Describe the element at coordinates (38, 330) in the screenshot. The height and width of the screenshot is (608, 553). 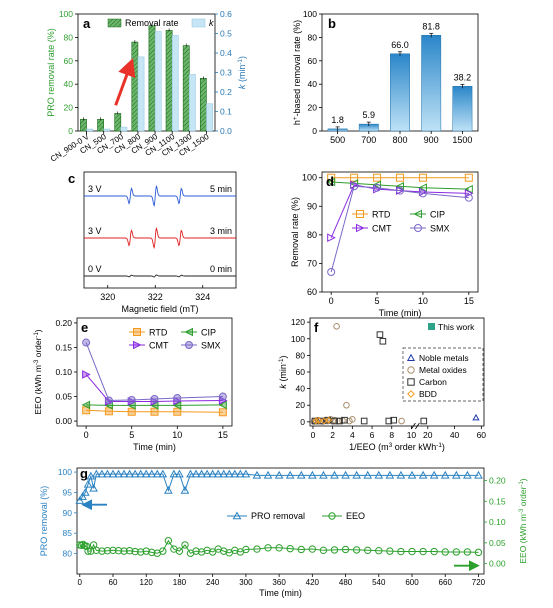
I see `axis-title-part: )` at that location.